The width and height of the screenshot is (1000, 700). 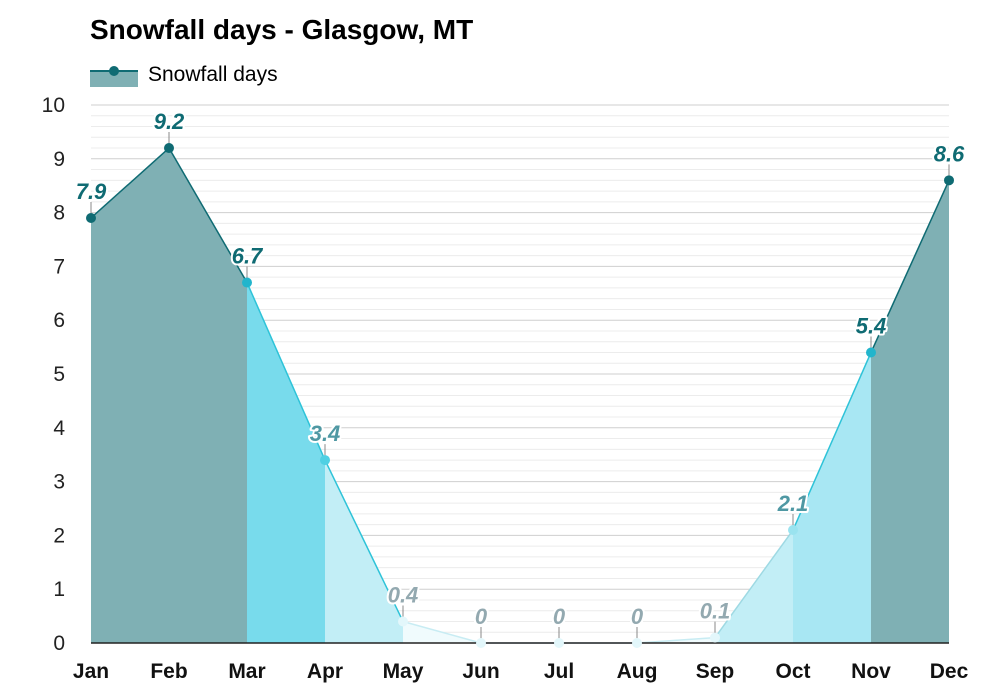 I want to click on legend-swatch, so click(x=114, y=76).